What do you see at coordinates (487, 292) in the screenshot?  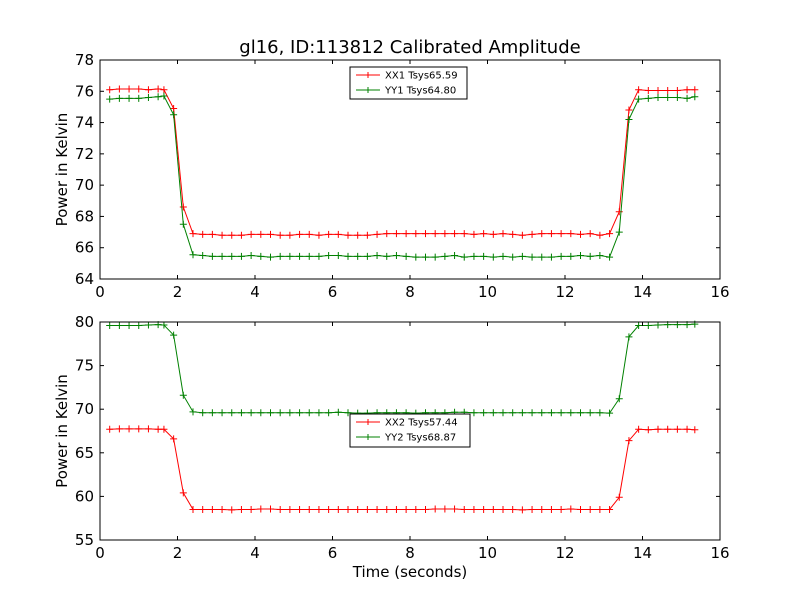 I see `top-x-tick-label: 10` at bounding box center [487, 292].